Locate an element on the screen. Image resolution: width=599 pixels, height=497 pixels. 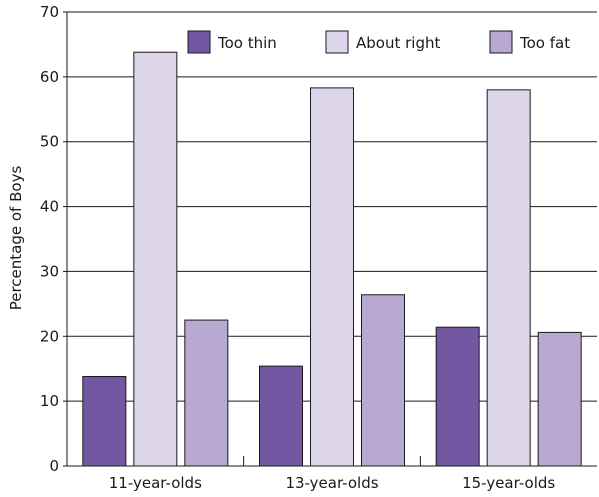
x-category-label: 11-year-olds is located at coordinates (155, 483).